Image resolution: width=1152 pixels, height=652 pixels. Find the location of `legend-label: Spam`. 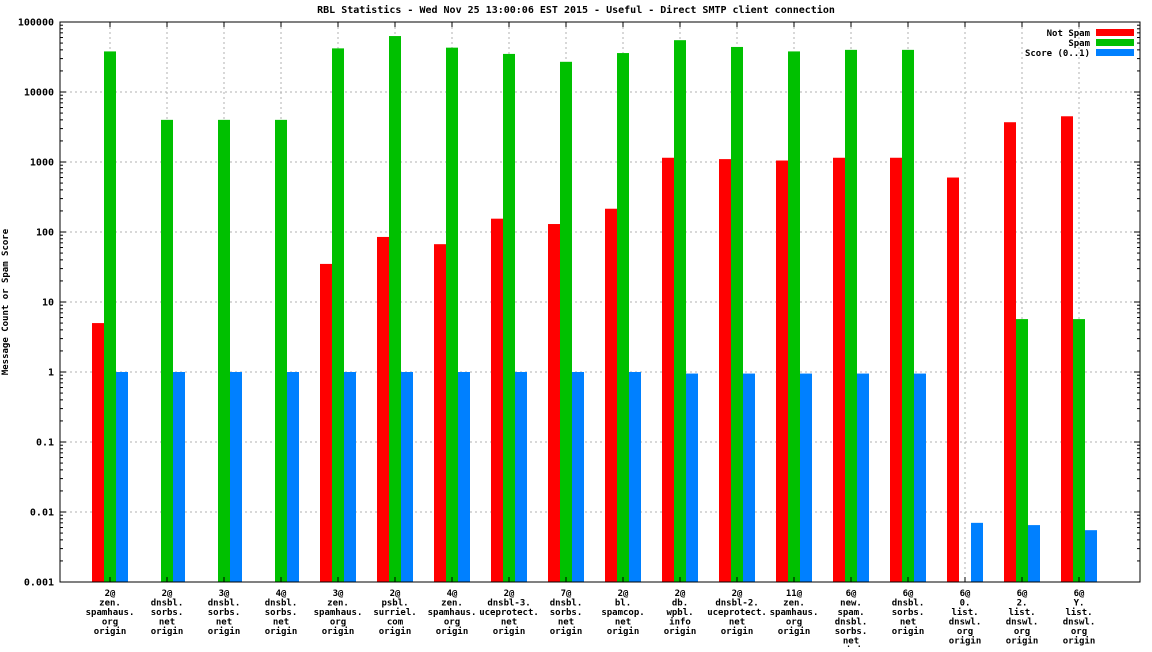

legend-label: Spam is located at coordinates (1079, 44).